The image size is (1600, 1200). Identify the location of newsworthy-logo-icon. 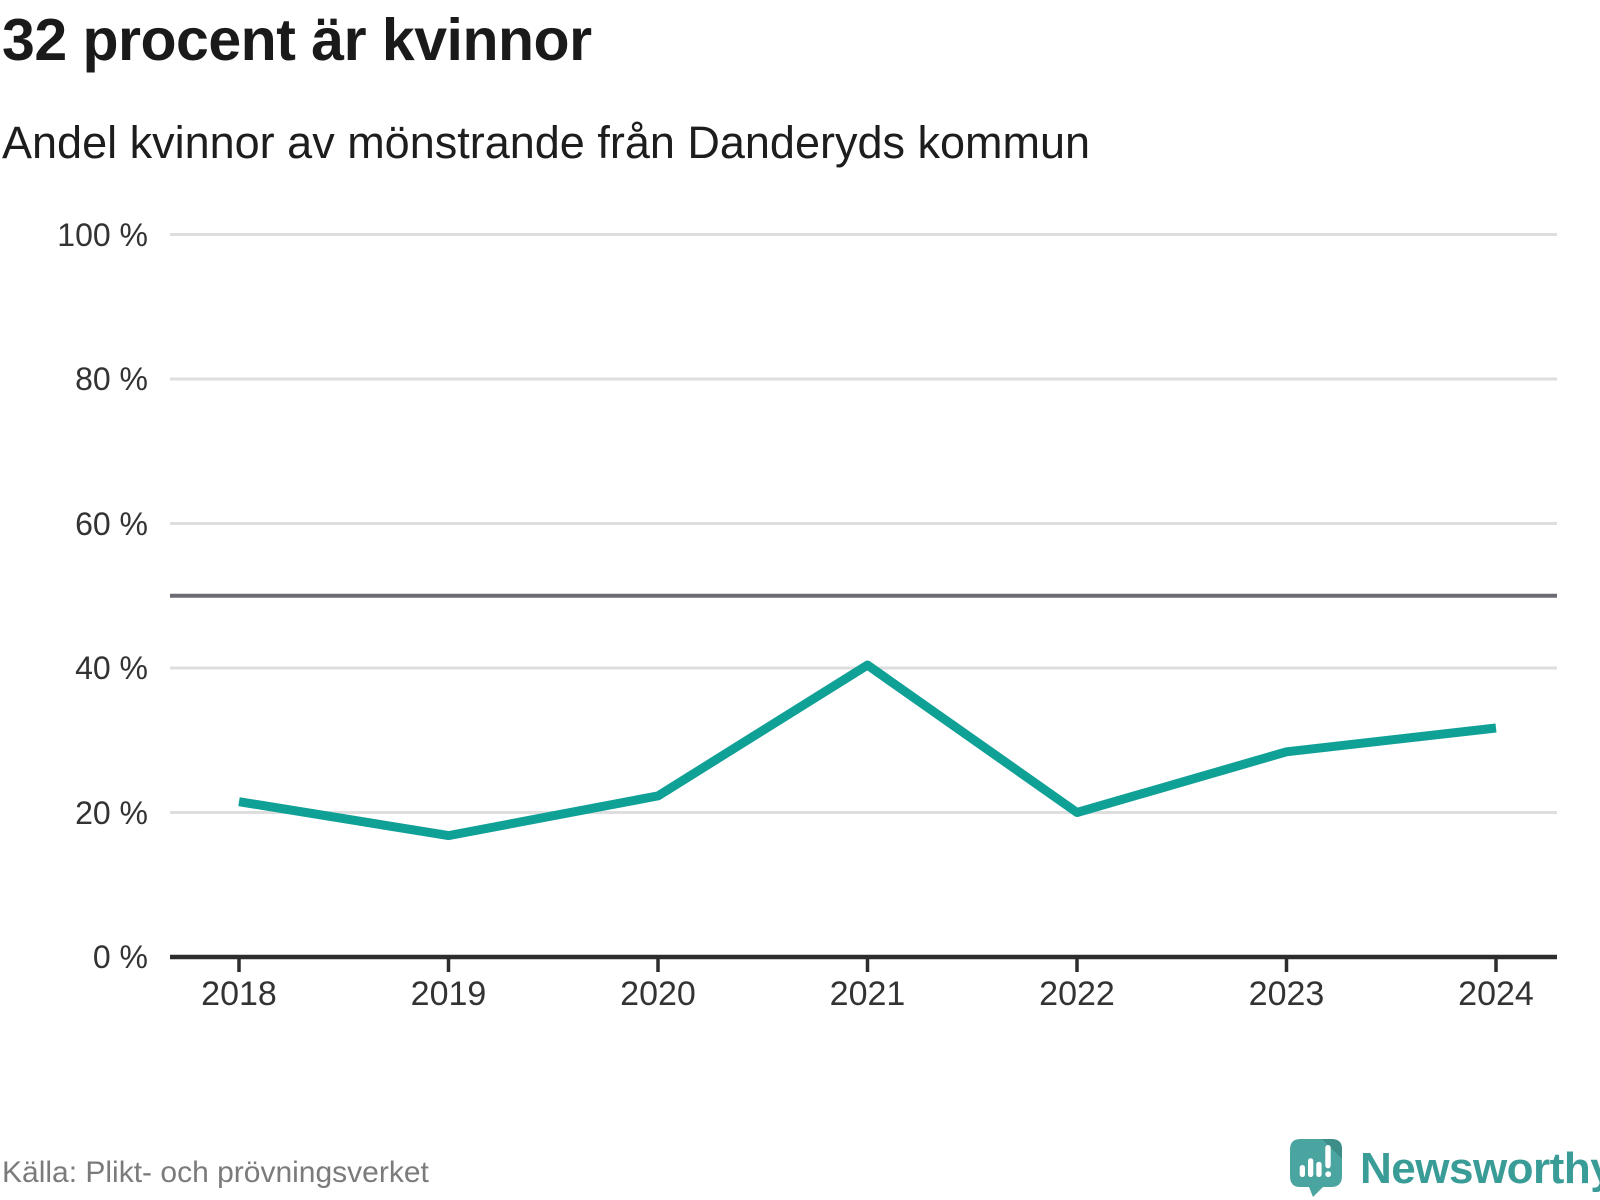
(1316, 1168).